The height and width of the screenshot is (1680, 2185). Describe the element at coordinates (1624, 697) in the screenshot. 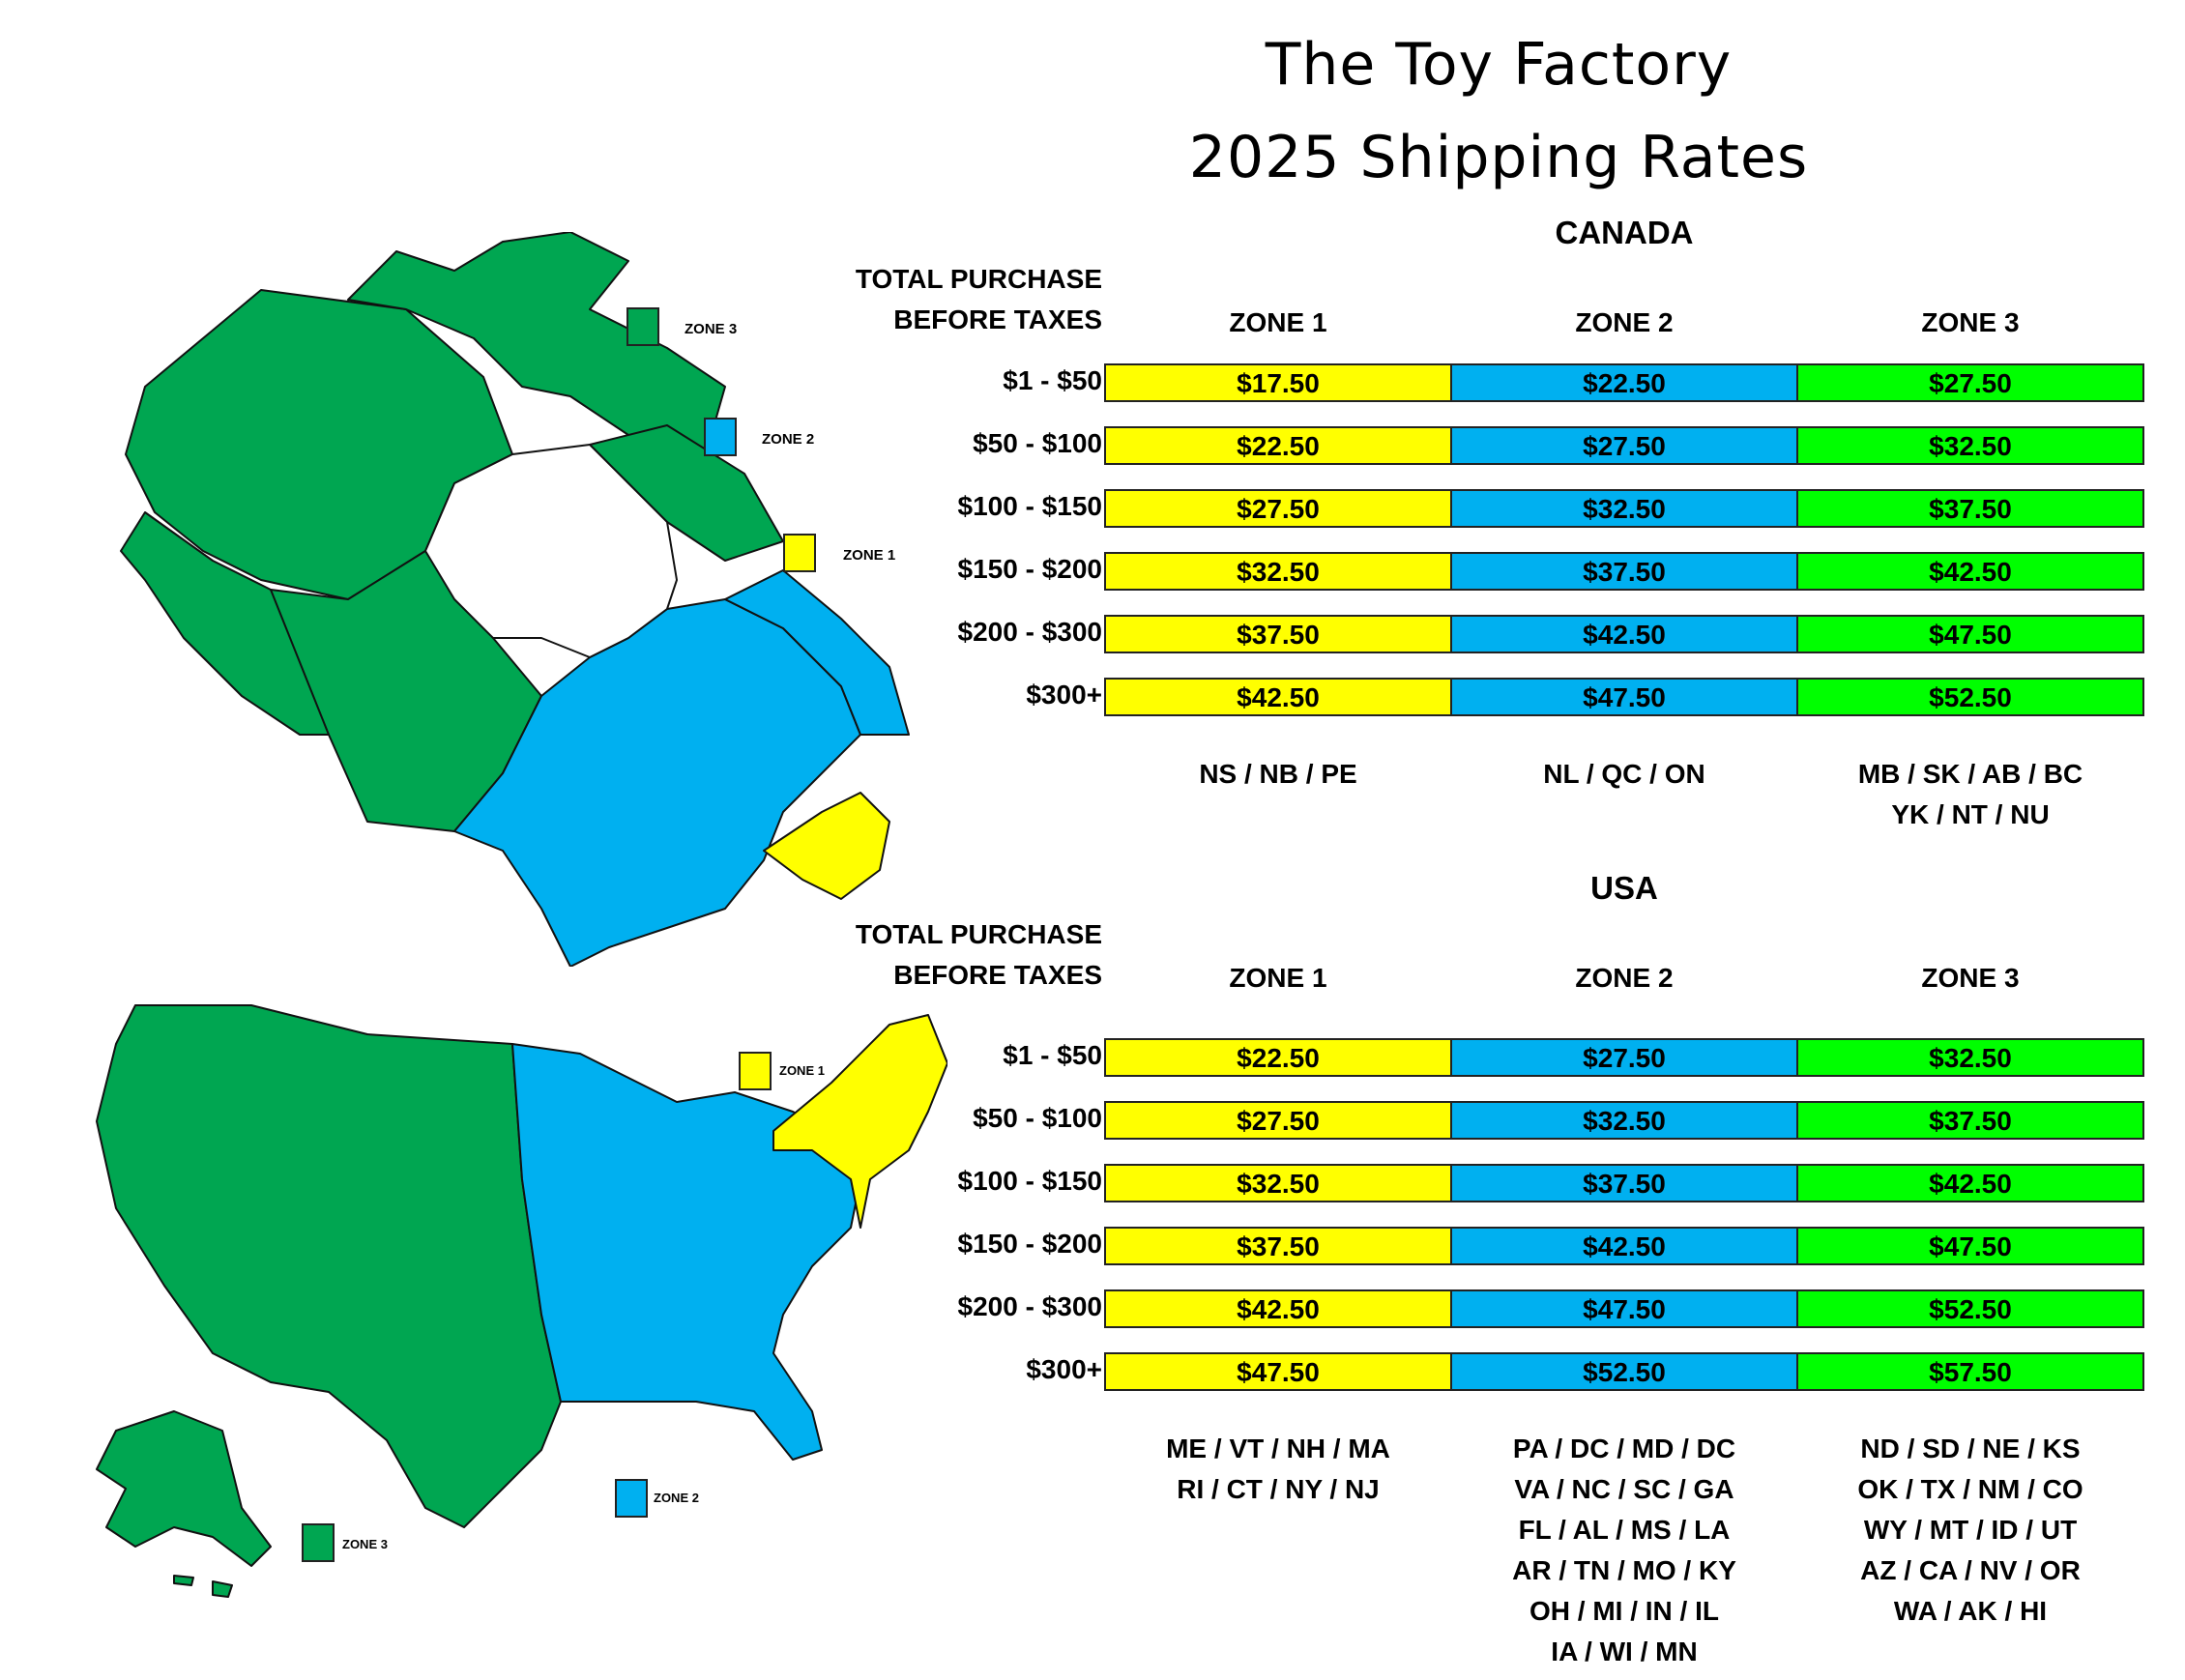

I see `canada-rate-zone2: $47.50` at that location.